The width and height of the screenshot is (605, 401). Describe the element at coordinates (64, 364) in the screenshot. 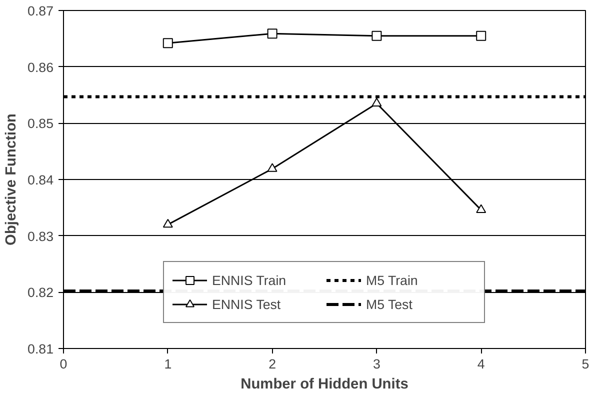

I see `x-tick-label: 0` at that location.